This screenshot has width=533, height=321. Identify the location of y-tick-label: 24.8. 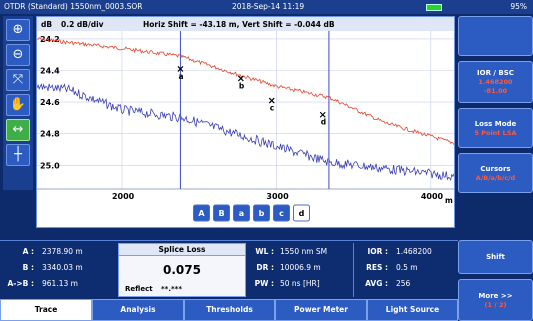
(50, 134).